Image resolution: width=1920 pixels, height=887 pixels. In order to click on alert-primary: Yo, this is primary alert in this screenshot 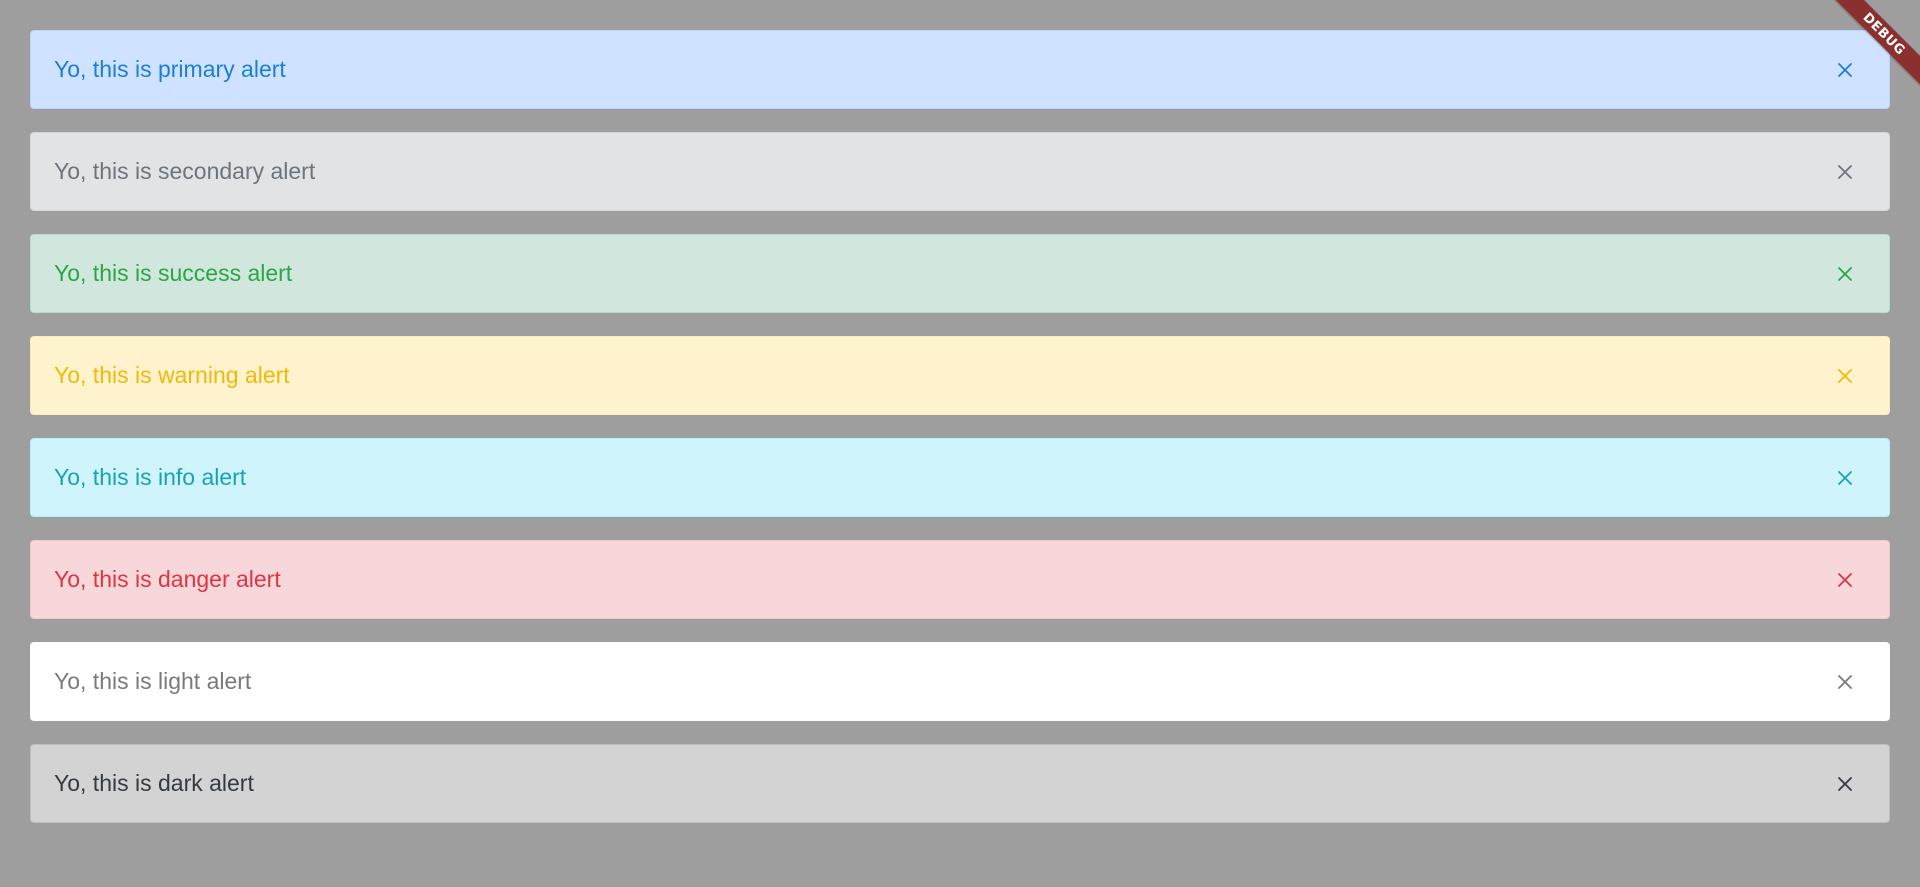, I will do `click(960, 69)`.